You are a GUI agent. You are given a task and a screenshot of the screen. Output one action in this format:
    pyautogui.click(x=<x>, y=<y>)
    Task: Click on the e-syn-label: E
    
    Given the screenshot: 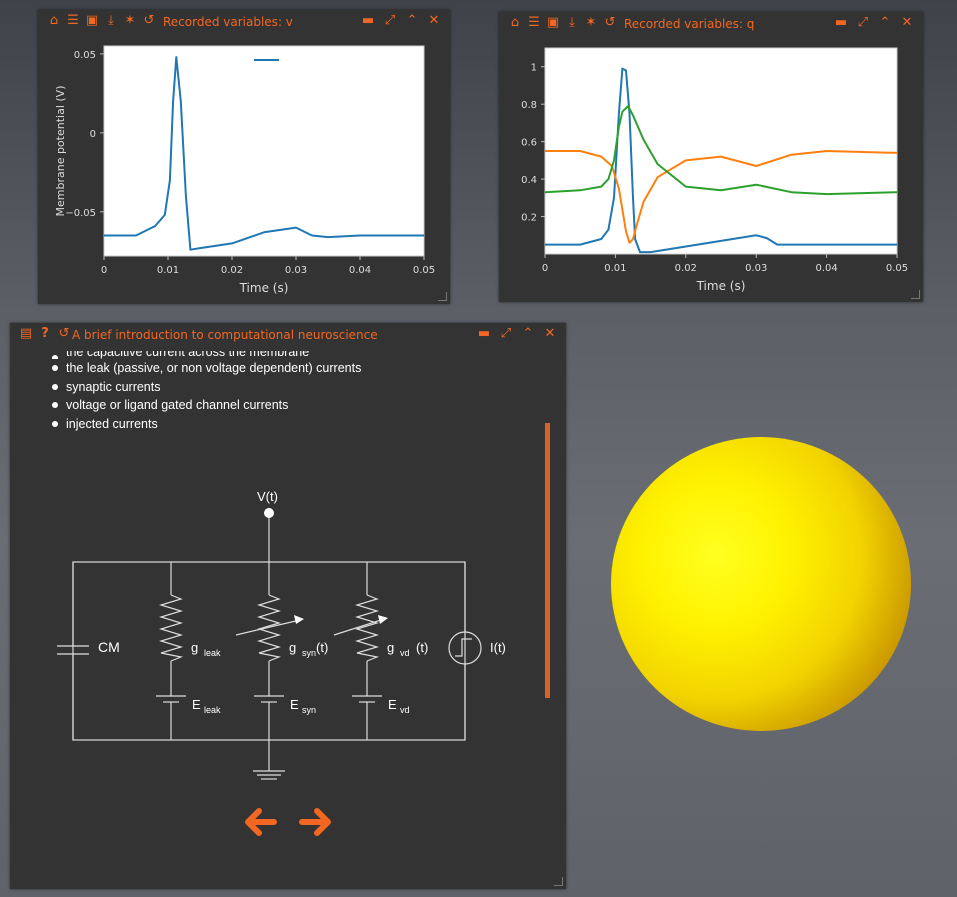 What is the action you would take?
    pyautogui.click(x=294, y=704)
    